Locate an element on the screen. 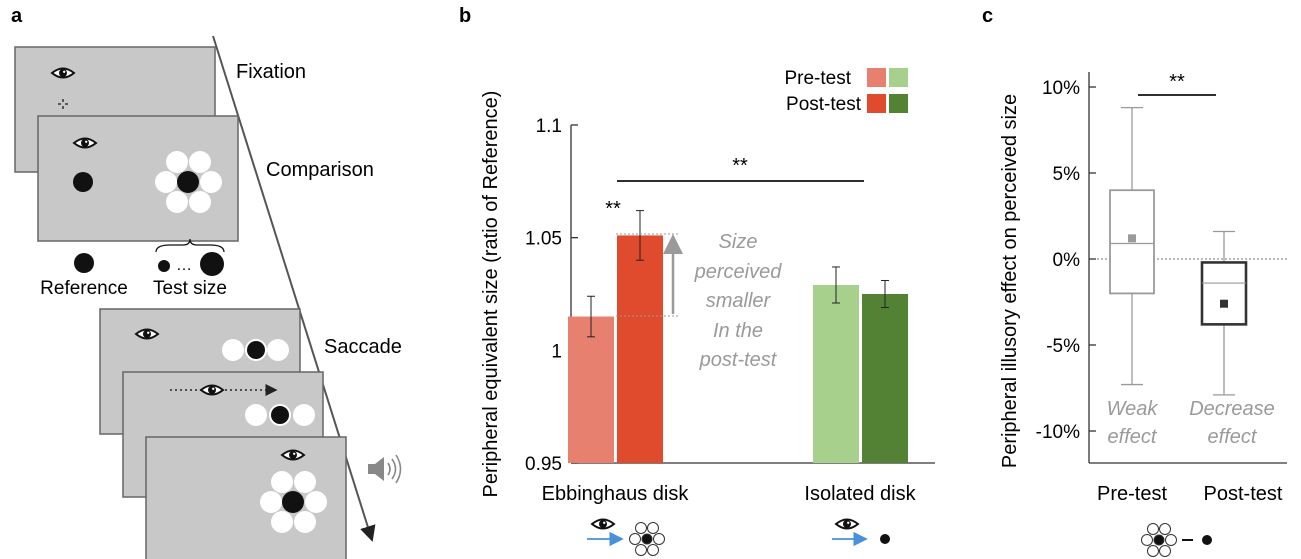 Image resolution: width=1301 pixels, height=559 pixels. svg-text: Size is located at coordinates (738, 242).